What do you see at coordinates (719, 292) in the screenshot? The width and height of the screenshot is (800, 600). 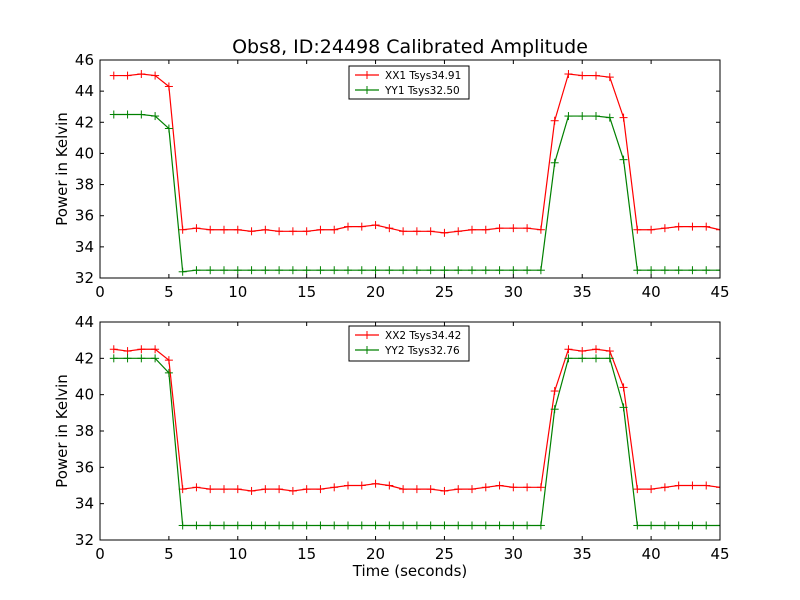 I see `x-tick-label: 45` at bounding box center [719, 292].